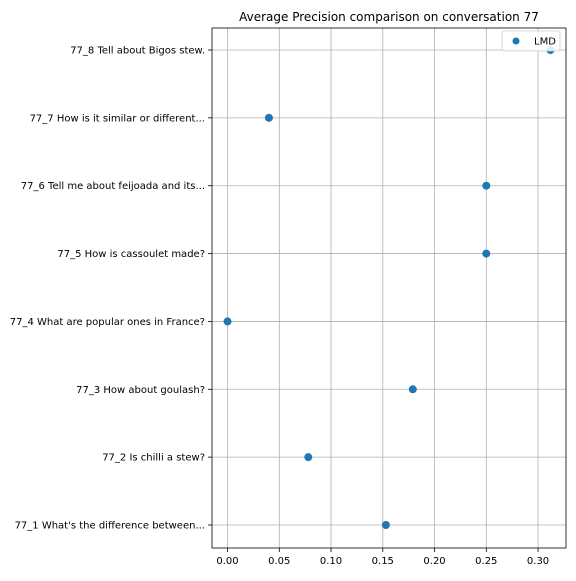 The image size is (576, 581). I want to click on x-tick-label: 0.05, so click(279, 561).